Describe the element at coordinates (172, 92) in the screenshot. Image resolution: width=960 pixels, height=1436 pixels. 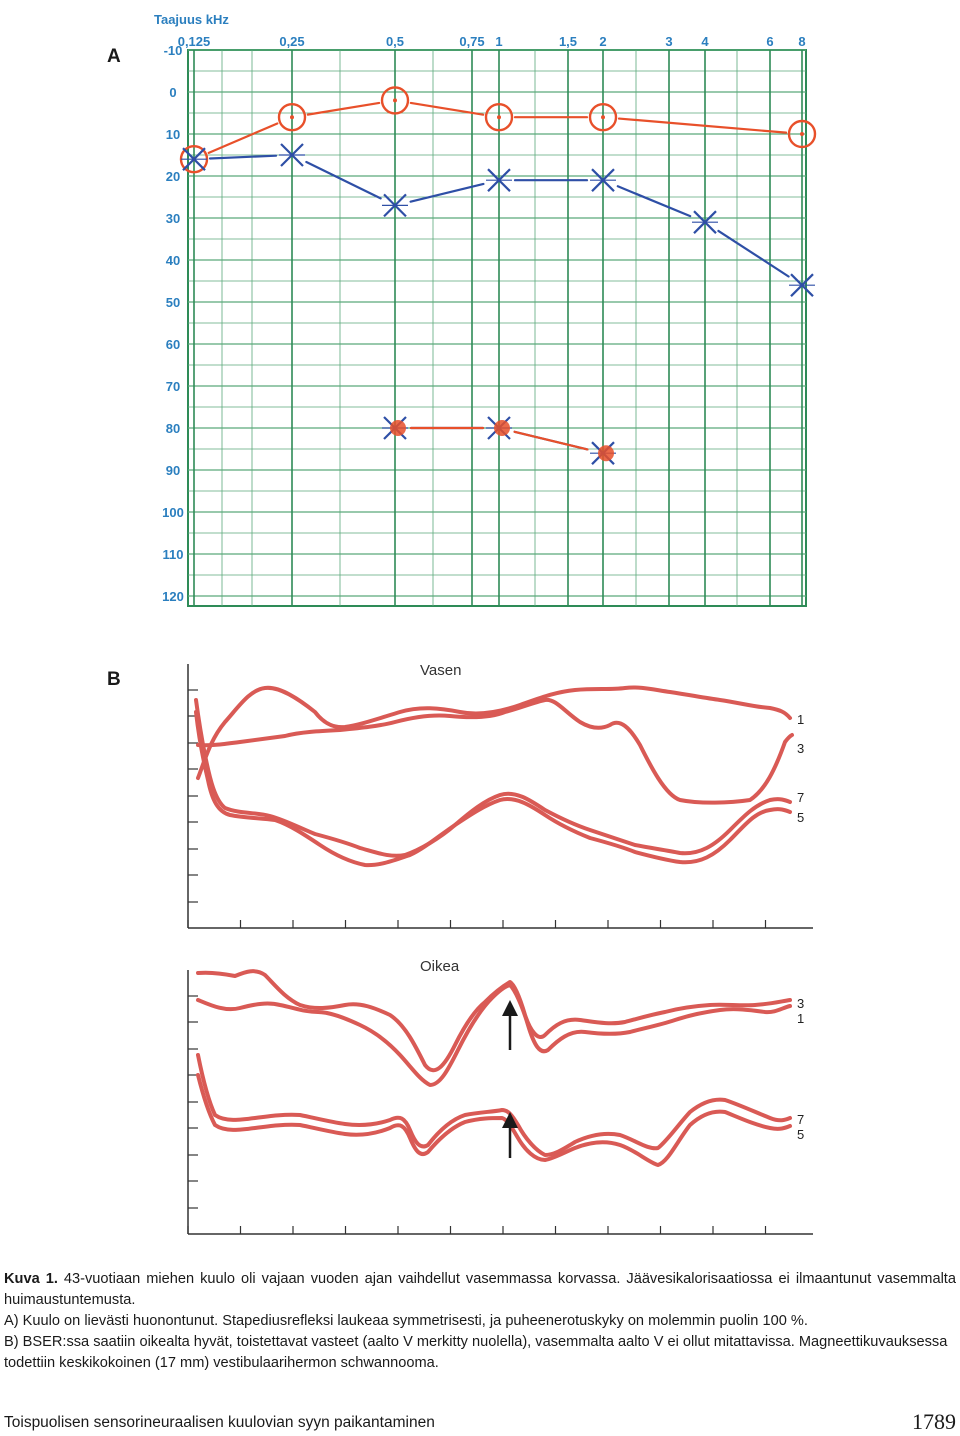
I see `db-tick-label: 0` at that location.